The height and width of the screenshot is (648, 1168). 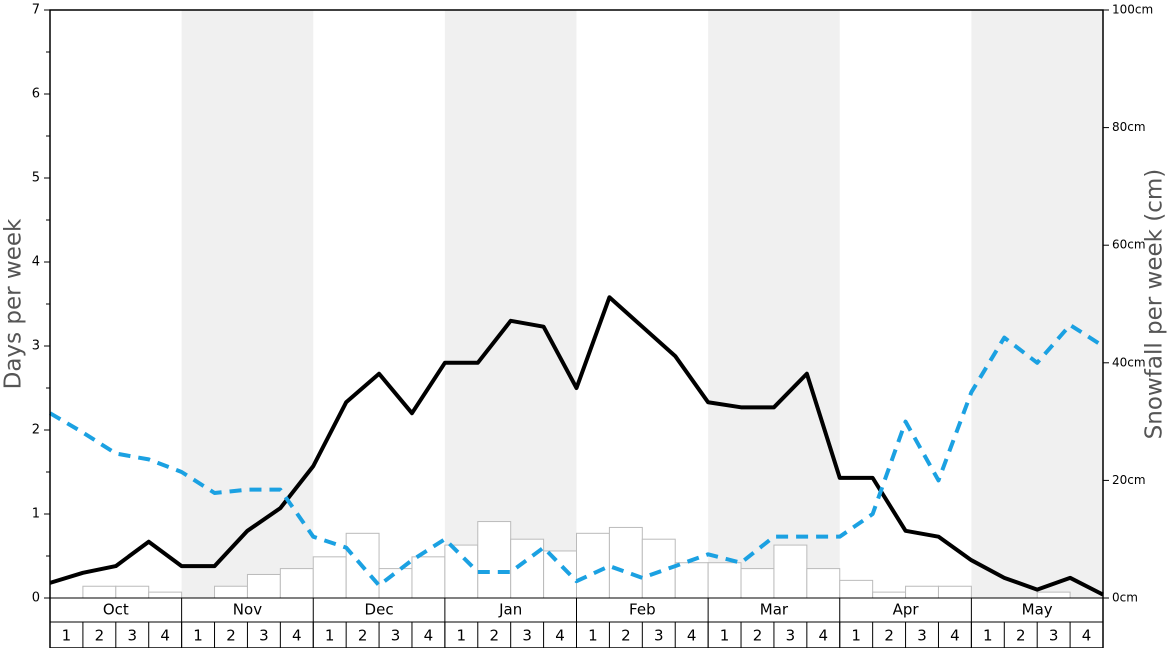 What do you see at coordinates (116, 610) in the screenshot?
I see `month-label: Oct` at bounding box center [116, 610].